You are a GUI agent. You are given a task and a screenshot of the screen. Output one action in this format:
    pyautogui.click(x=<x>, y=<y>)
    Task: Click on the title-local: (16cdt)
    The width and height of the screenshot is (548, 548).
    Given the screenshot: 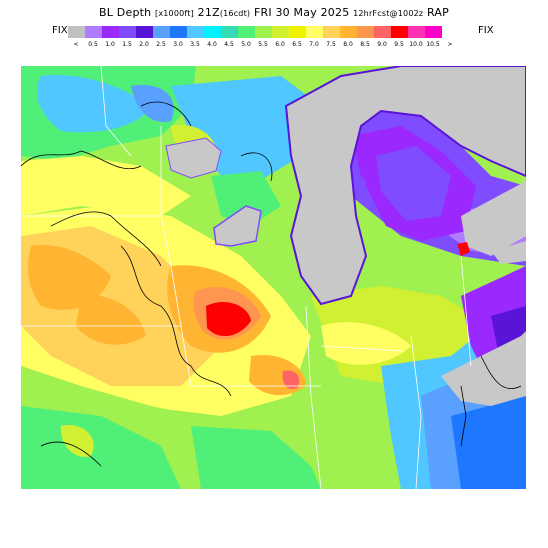 What is the action you would take?
    pyautogui.click(x=235, y=13)
    